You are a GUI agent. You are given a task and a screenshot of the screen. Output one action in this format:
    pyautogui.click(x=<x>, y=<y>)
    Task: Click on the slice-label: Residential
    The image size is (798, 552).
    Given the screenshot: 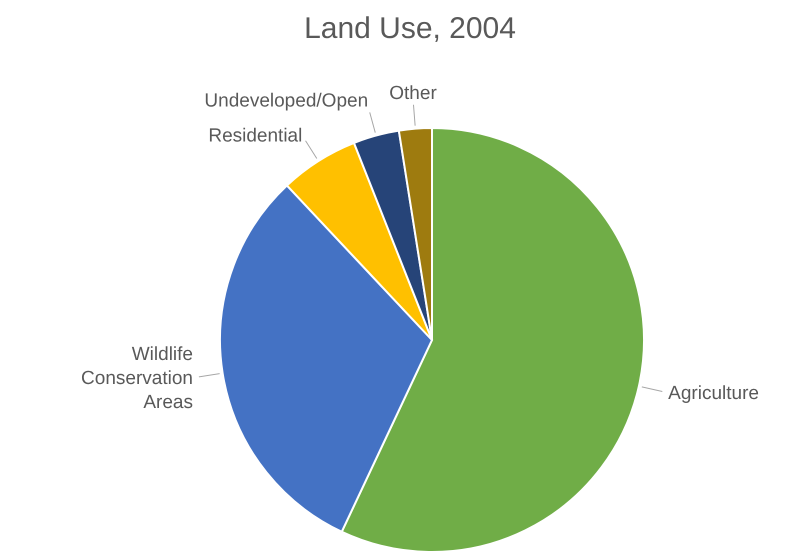 What is the action you would take?
    pyautogui.click(x=255, y=136)
    